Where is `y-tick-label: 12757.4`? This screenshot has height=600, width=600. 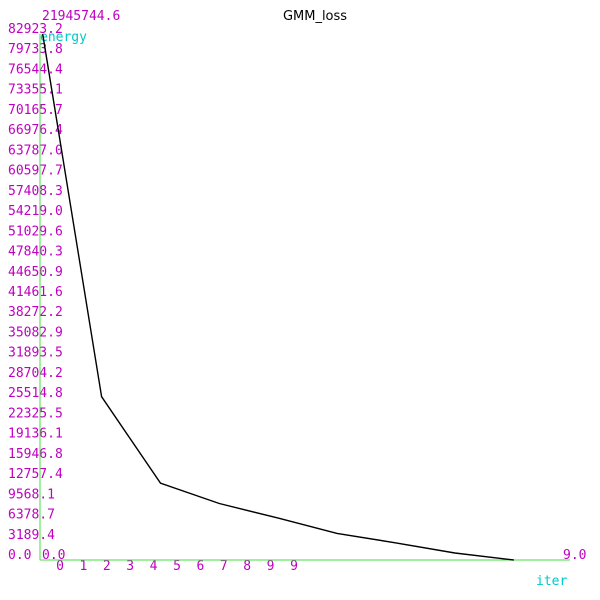 y-tick-label: 12757.4 is located at coordinates (35, 474).